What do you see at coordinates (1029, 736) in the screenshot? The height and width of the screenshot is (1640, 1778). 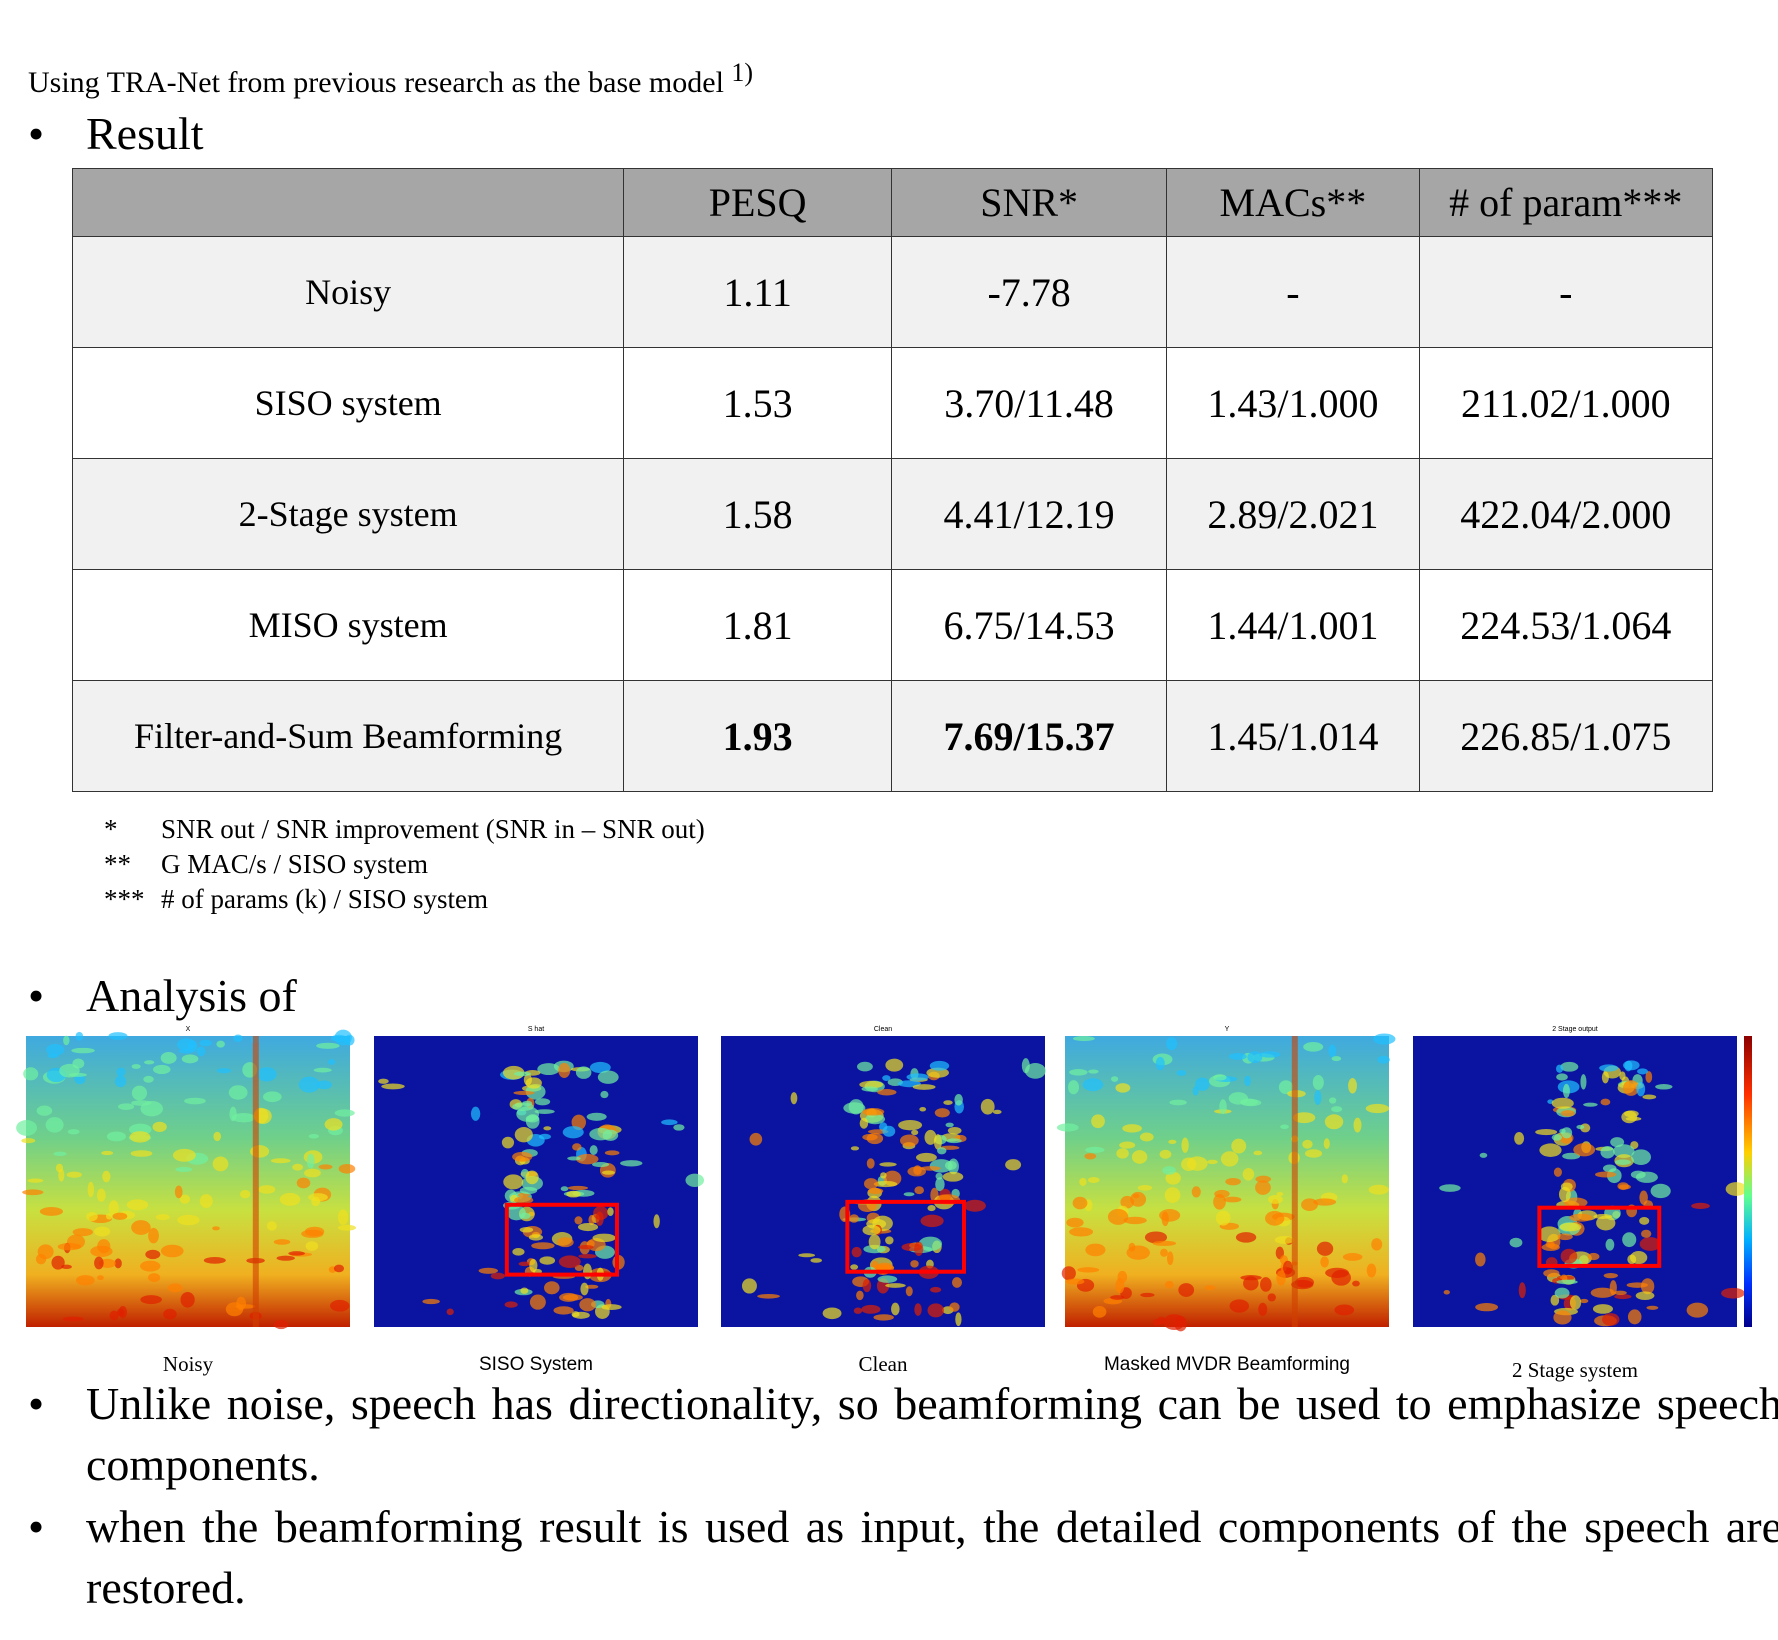 I see `table-cell: 7.69/15.37` at bounding box center [1029, 736].